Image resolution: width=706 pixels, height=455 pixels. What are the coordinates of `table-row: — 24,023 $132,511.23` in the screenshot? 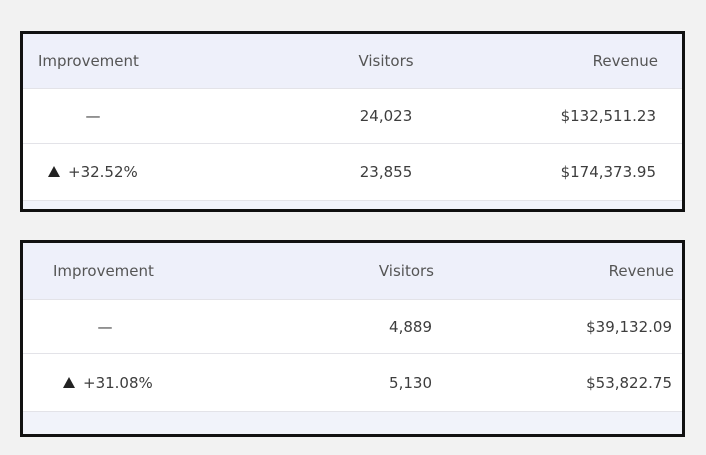 It's located at (352, 116).